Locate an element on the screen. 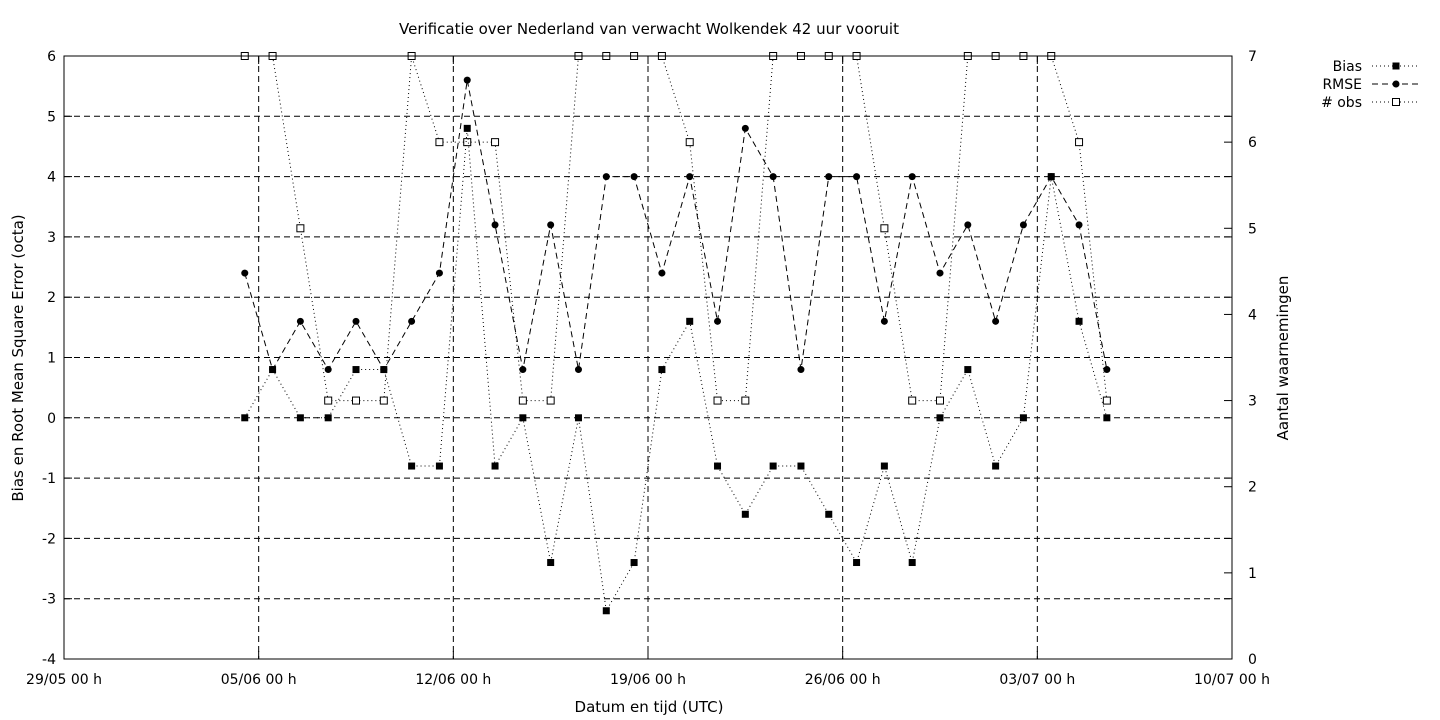 The height and width of the screenshot is (720, 1440). x-tick-label: 12/06 00 h is located at coordinates (453, 680).